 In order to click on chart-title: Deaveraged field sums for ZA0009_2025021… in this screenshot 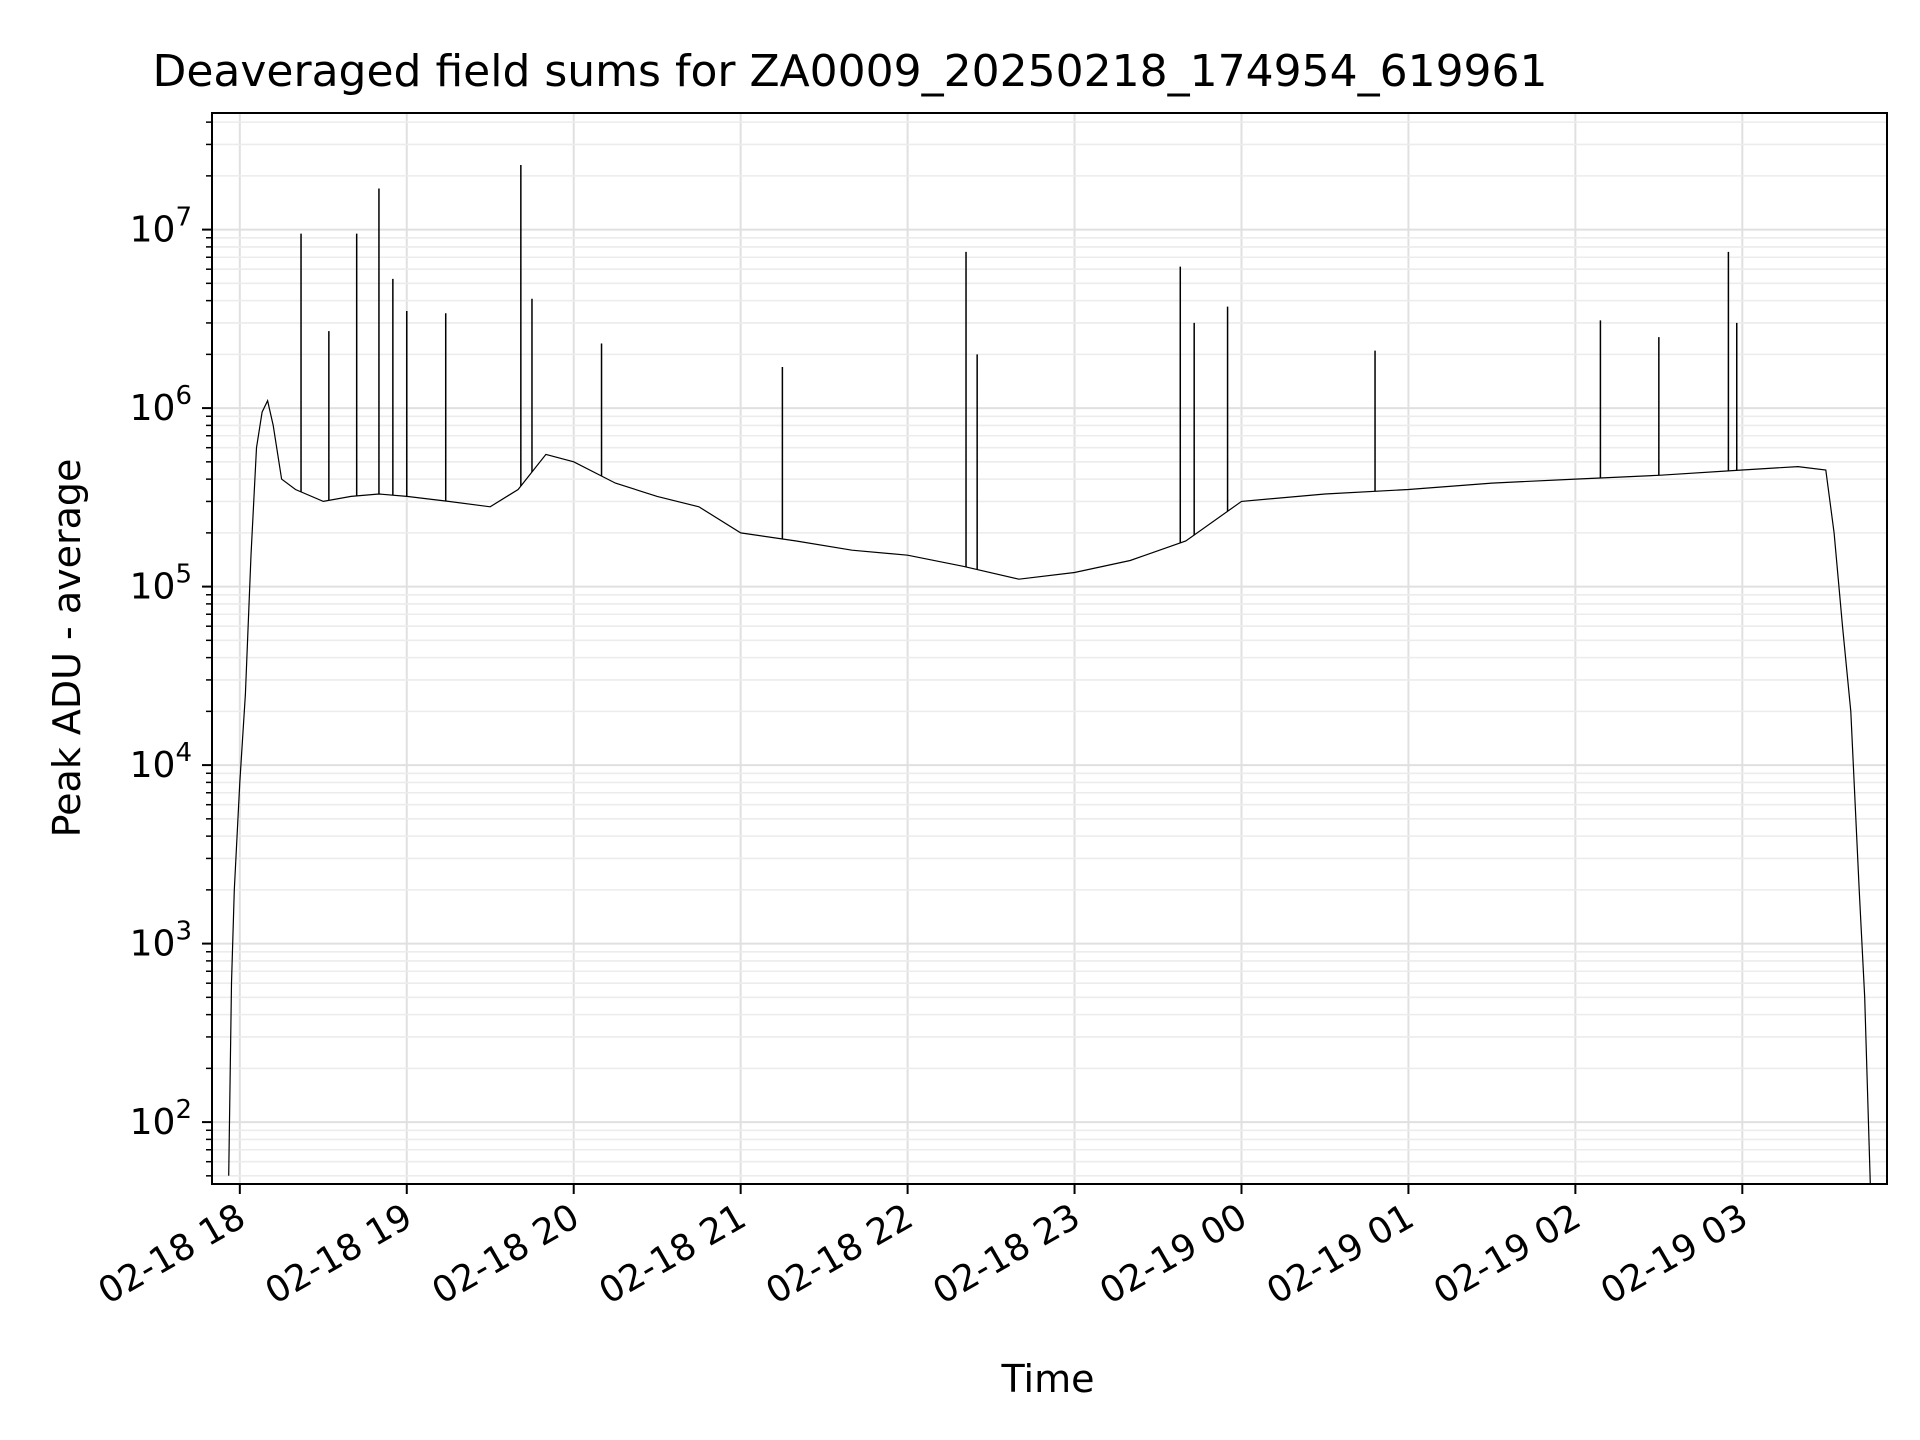, I will do `click(849, 71)`.